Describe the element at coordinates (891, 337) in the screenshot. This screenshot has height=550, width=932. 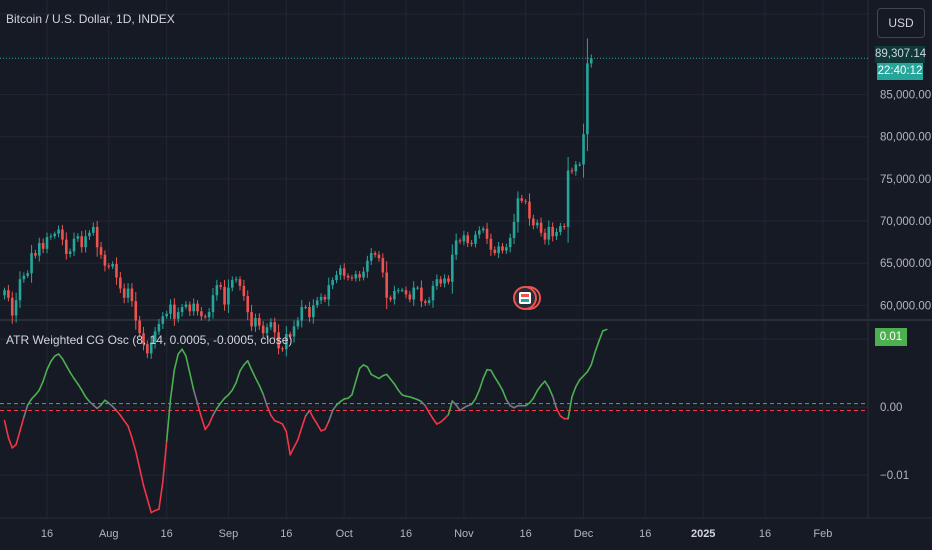
I see `oscillator-value-tag: 0.01` at that location.